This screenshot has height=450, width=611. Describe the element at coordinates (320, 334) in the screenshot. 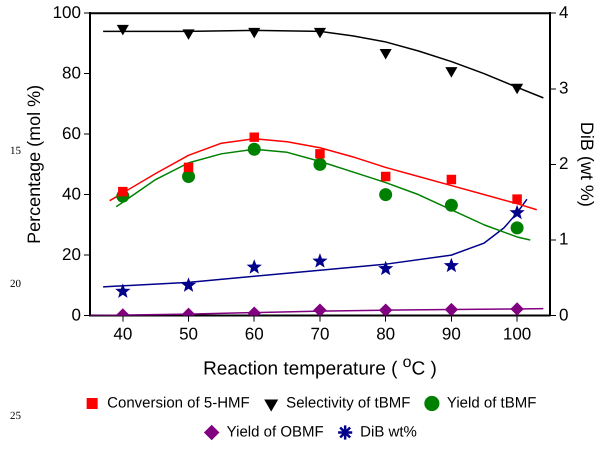

I see `x-tick-label: 70` at that location.